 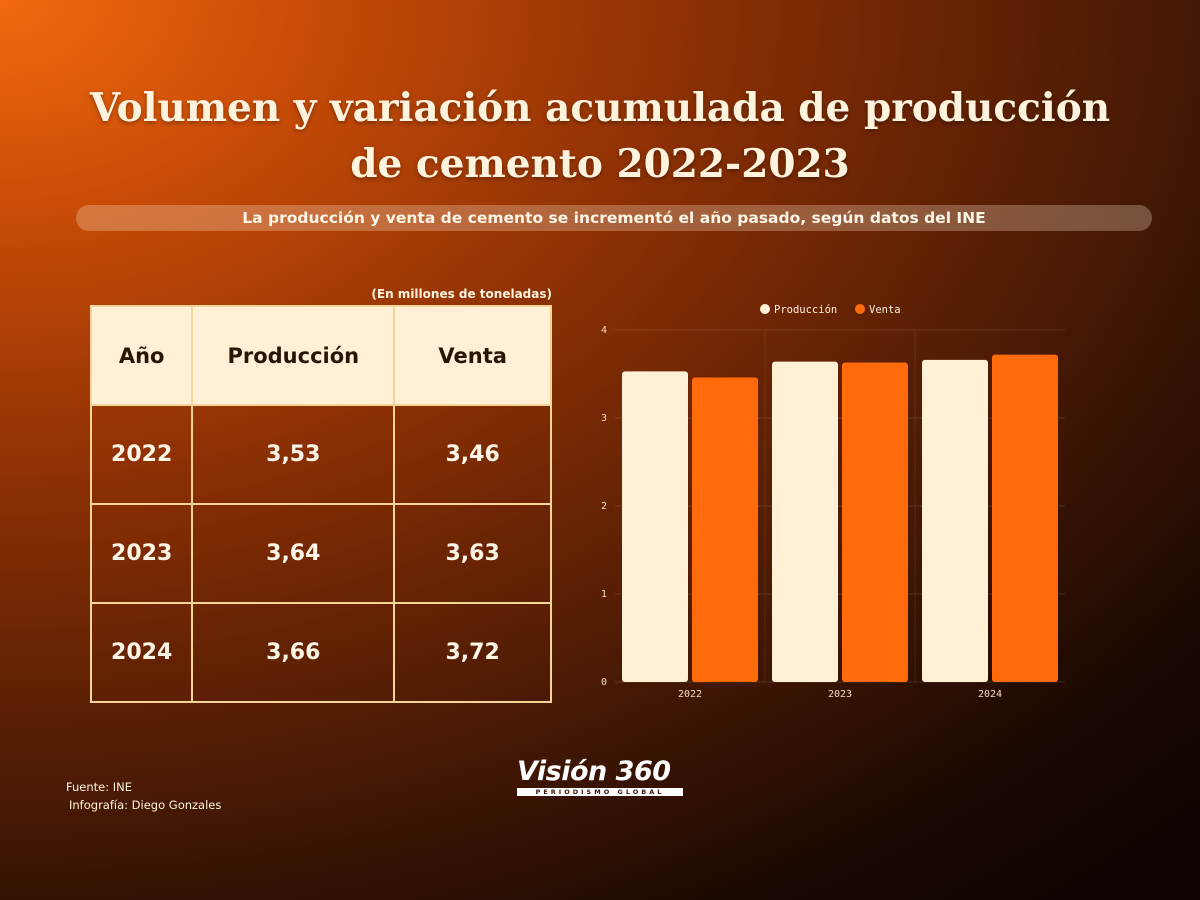 What do you see at coordinates (990, 694) in the screenshot?
I see `x-tick-label: 2024` at bounding box center [990, 694].